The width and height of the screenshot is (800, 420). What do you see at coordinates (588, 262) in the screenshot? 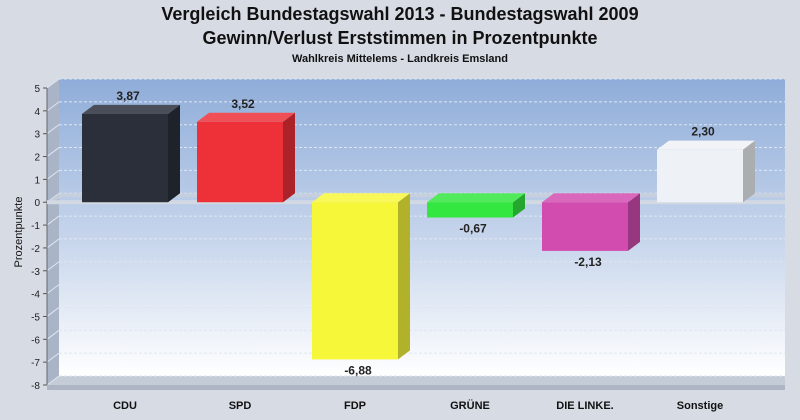
I see `data-label: -2,13` at bounding box center [588, 262].